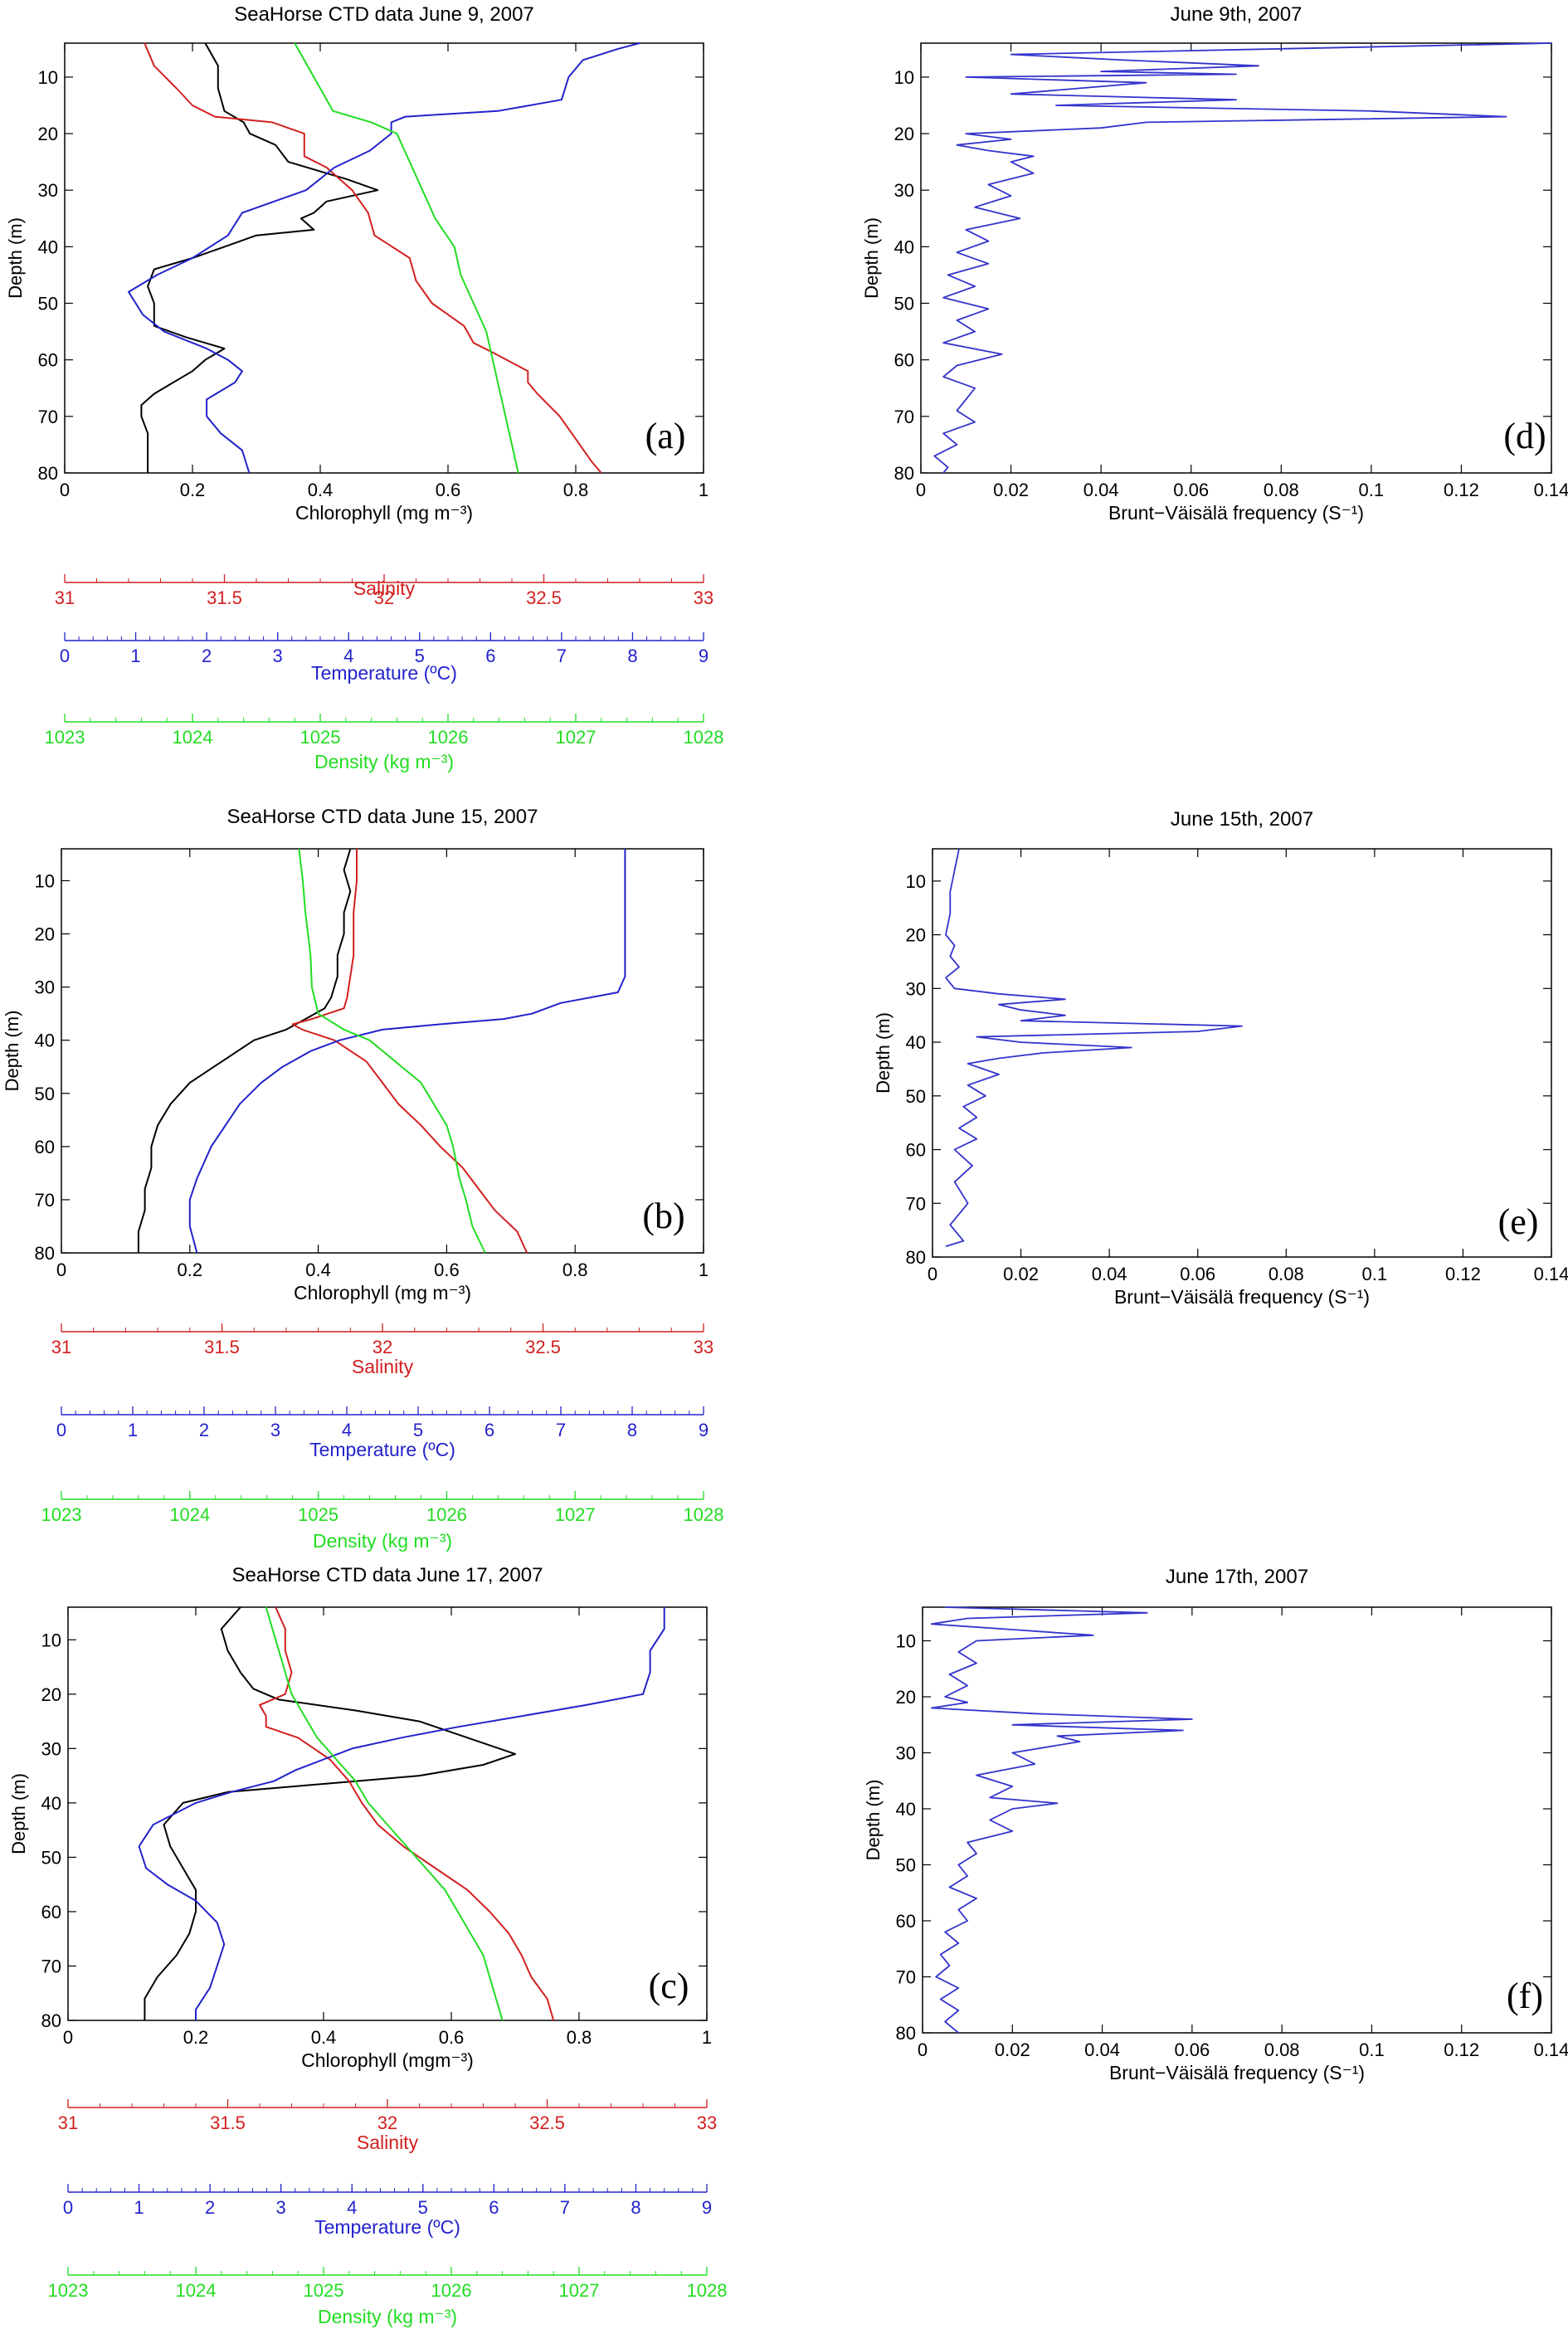 The image size is (1568, 2339). I want to click on x-tick-label: 0.1, so click(1375, 1274).